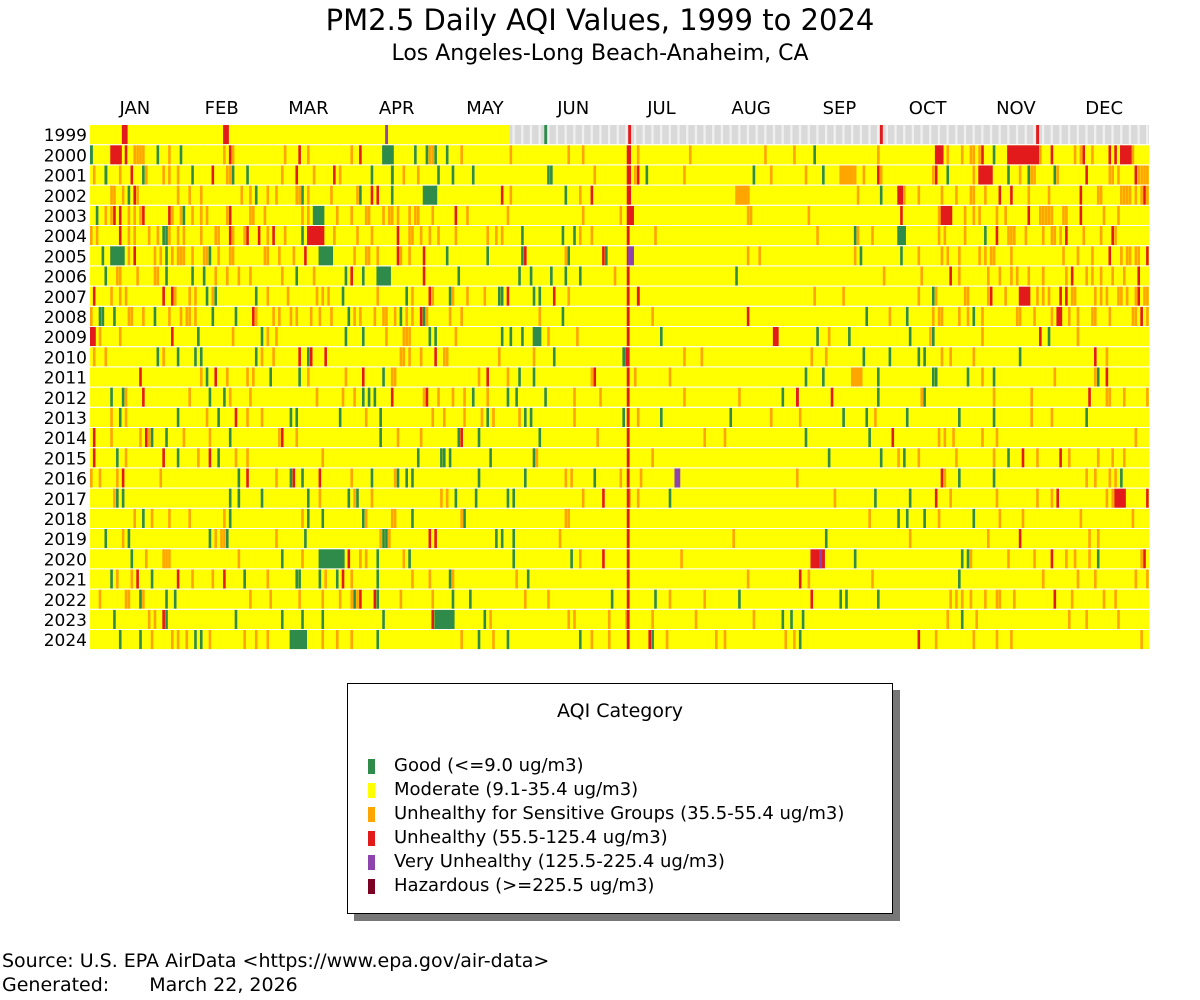 This screenshot has width=1200, height=1000. I want to click on heatmap-july4-2015, so click(628, 458).